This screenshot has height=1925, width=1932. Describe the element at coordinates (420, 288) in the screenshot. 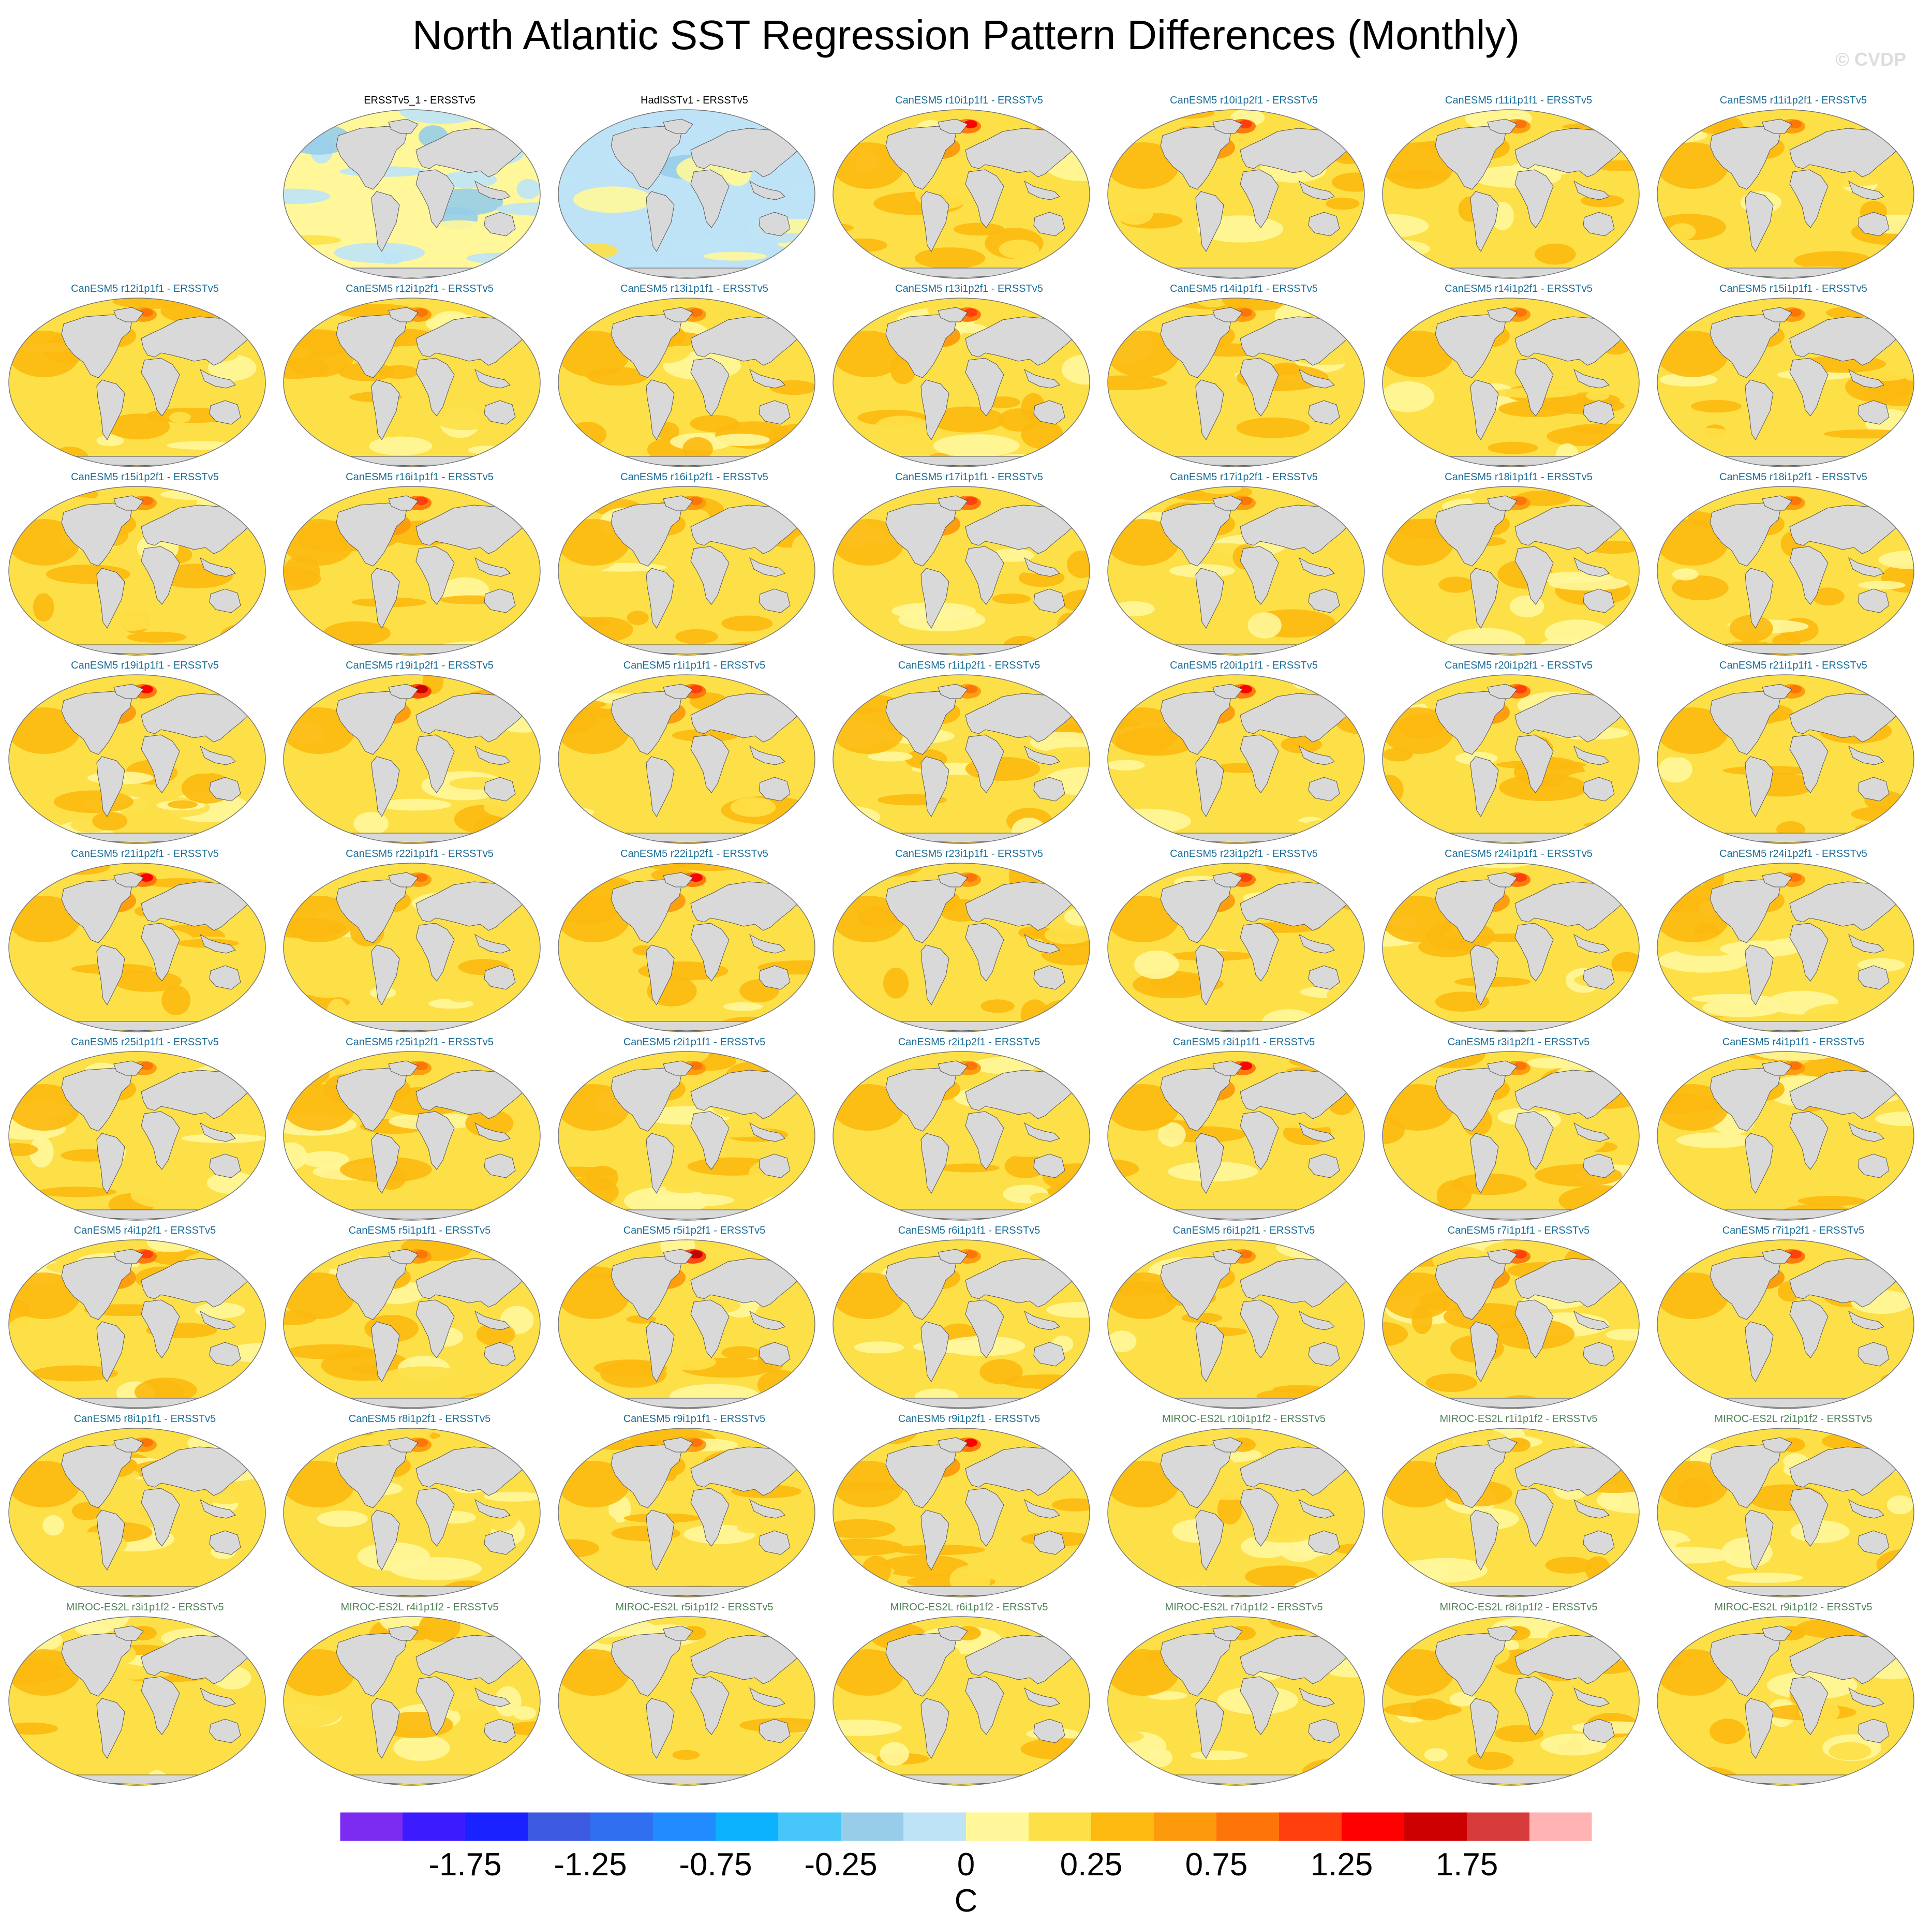

I see `panel-label: CanESM5 r12i1p2f1 - ERSSTv5` at that location.